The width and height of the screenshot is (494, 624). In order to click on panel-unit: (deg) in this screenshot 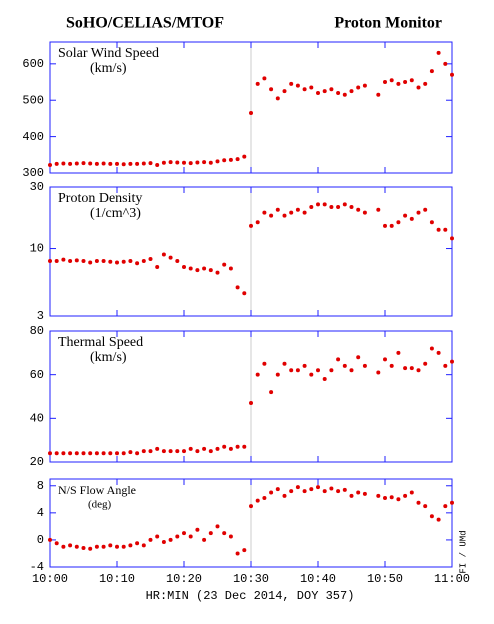, I will do `click(100, 505)`.